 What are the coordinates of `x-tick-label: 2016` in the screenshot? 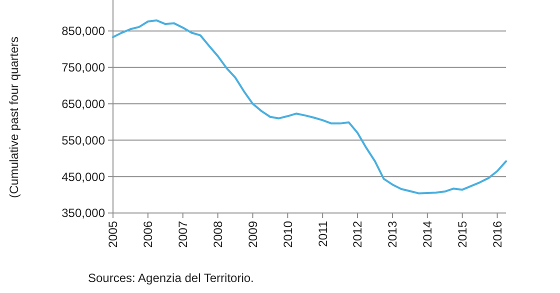 It's located at (497, 234).